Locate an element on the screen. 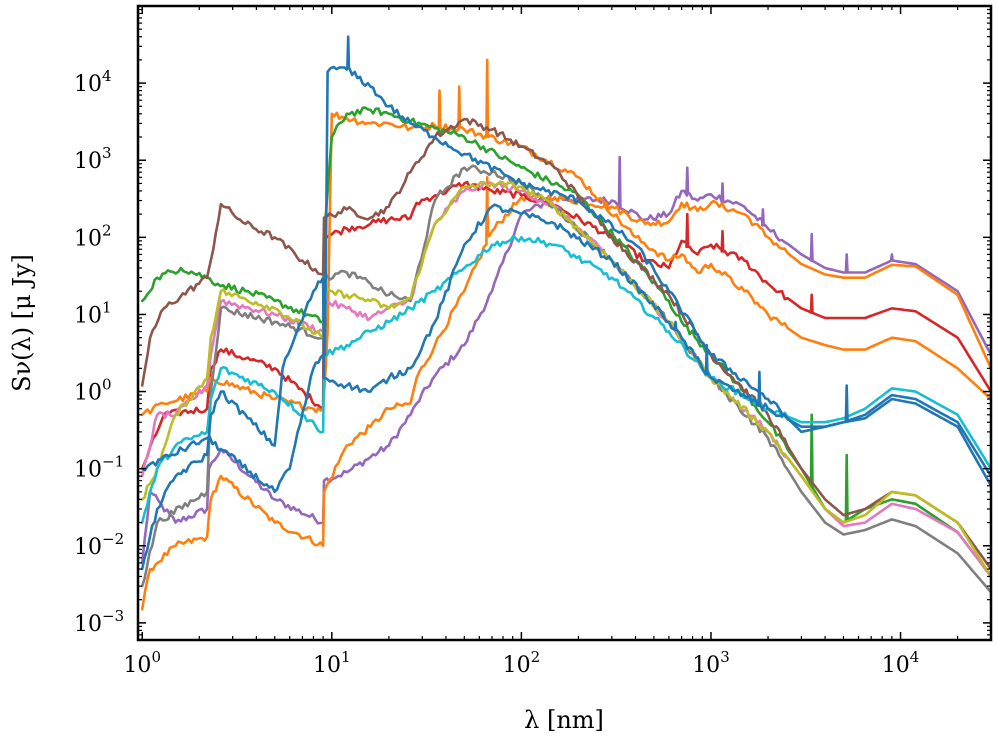 The width and height of the screenshot is (996, 738). x-tick-label: 10³ is located at coordinates (711, 663).